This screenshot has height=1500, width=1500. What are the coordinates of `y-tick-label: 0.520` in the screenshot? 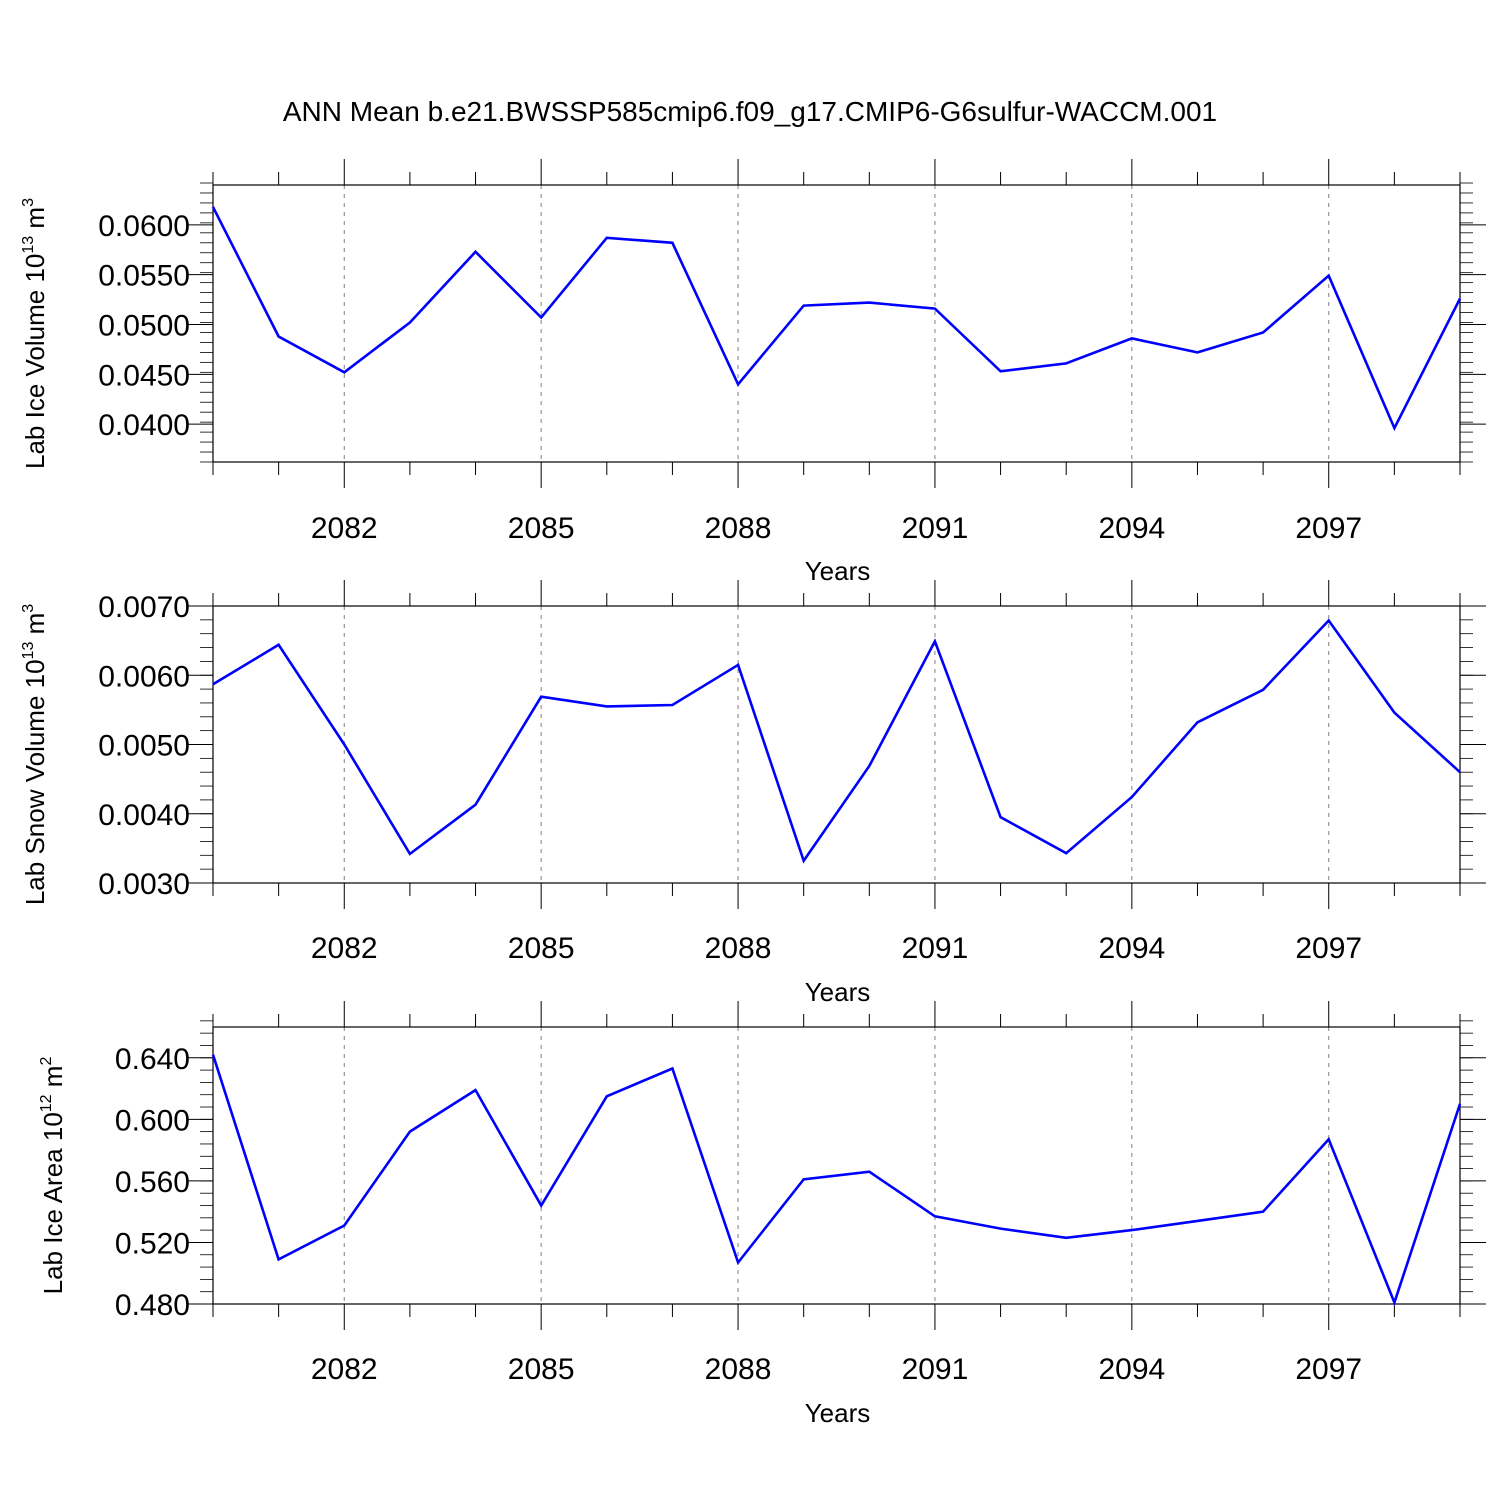 It's located at (152, 1243).